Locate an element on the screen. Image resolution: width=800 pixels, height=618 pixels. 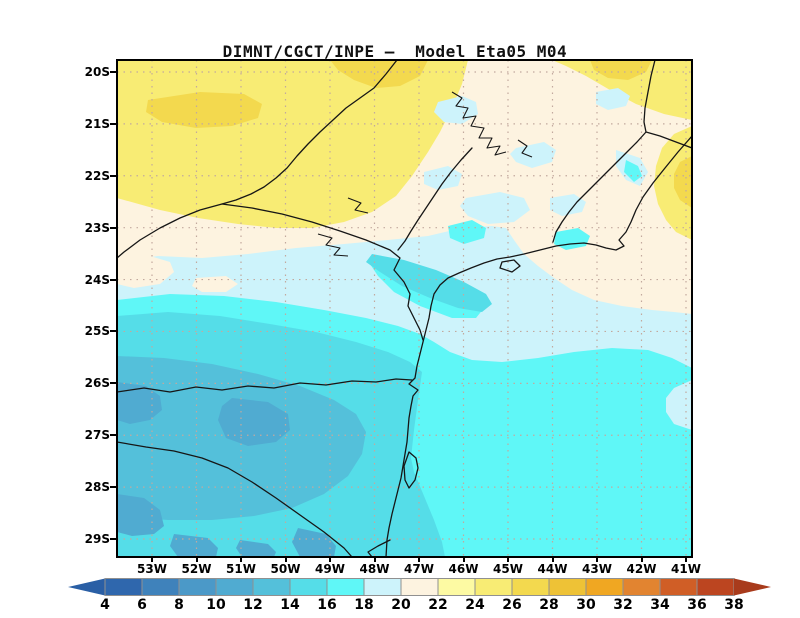
colorbar-tick-label: 4 is located at coordinates (105, 605).